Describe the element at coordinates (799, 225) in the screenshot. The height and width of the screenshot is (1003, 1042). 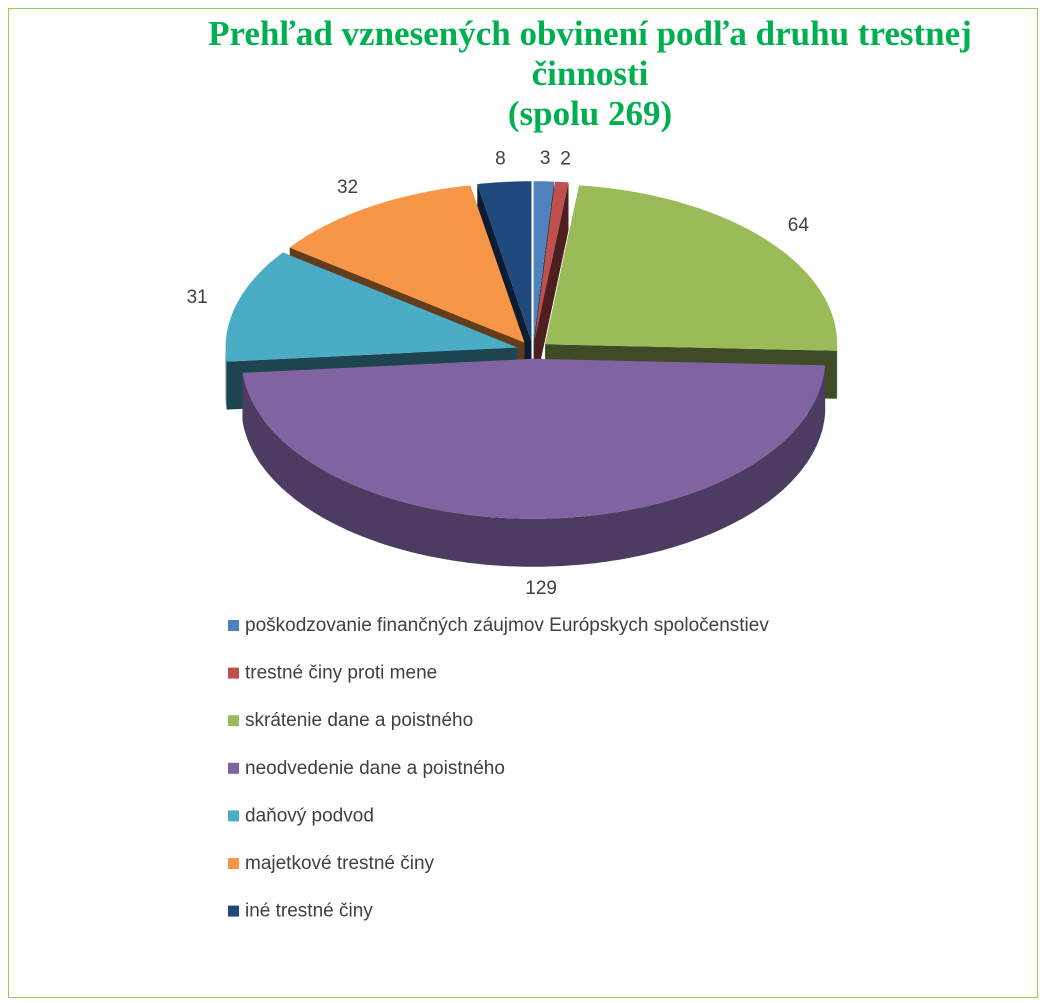
I see `data-label: 64` at that location.